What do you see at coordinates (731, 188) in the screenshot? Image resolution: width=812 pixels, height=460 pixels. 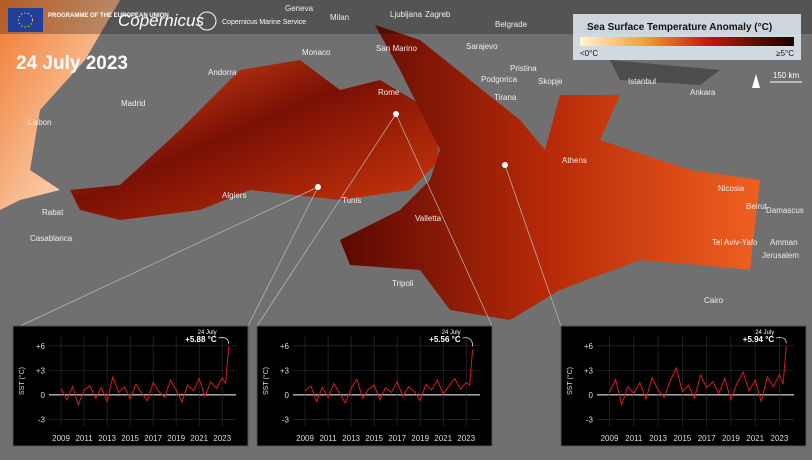 I see `city: Nicosia` at bounding box center [731, 188].